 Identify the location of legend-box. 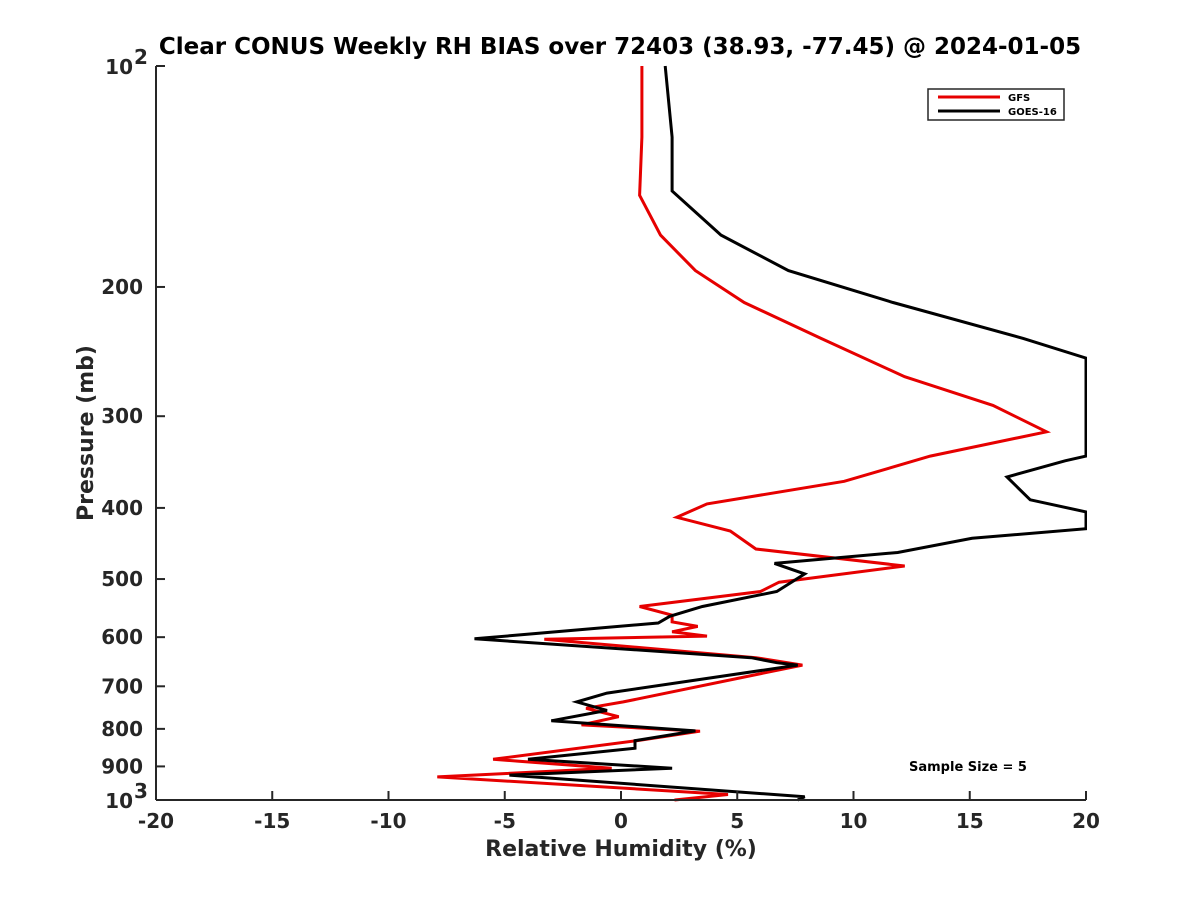
(996, 104).